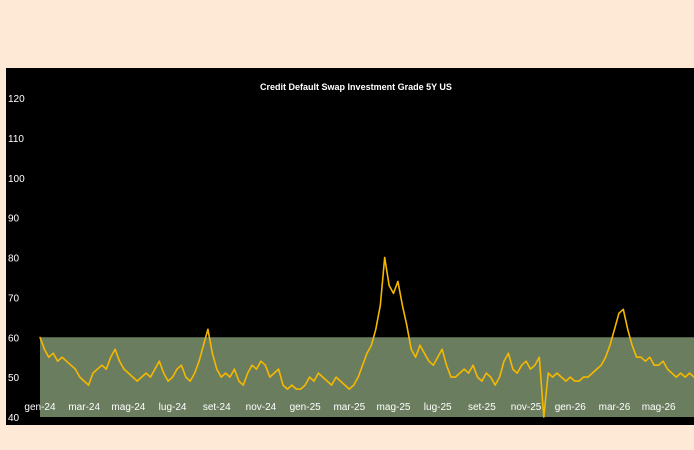  Describe the element at coordinates (571, 407) in the screenshot. I see `x-tick-label: gen-26` at that location.